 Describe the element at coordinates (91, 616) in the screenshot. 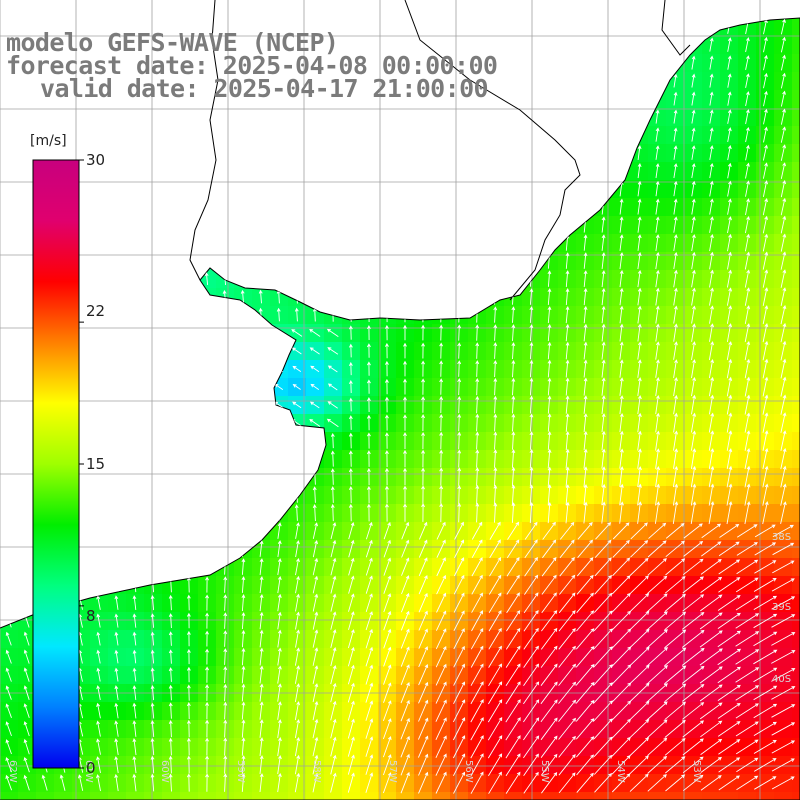

I see `colorbar-label-8: 8` at that location.